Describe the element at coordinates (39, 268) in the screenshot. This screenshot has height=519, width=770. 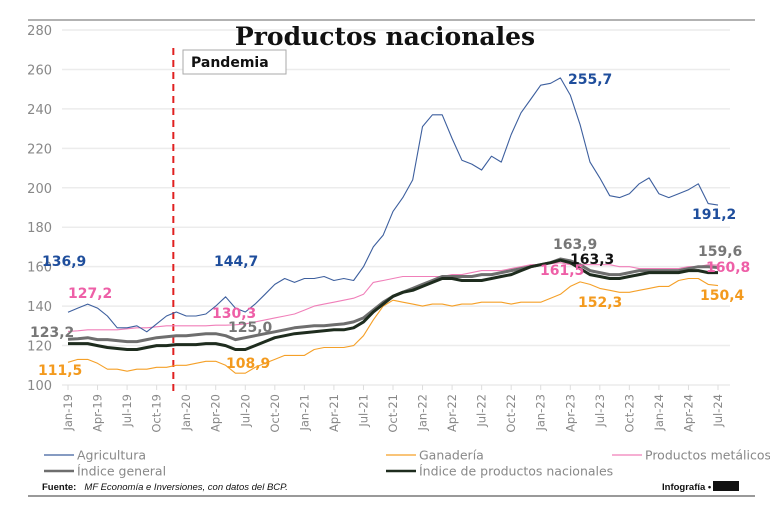
I see `y-tick-label: 160` at that location.